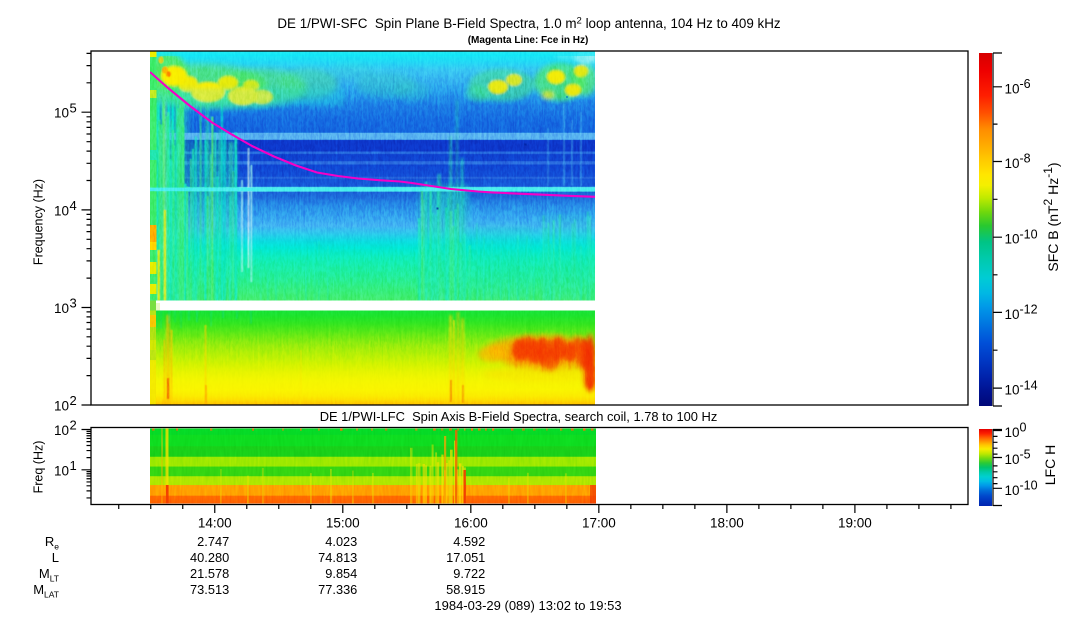 The width and height of the screenshot is (1083, 620). I want to click on svg-text: LFC H, so click(1050, 465).